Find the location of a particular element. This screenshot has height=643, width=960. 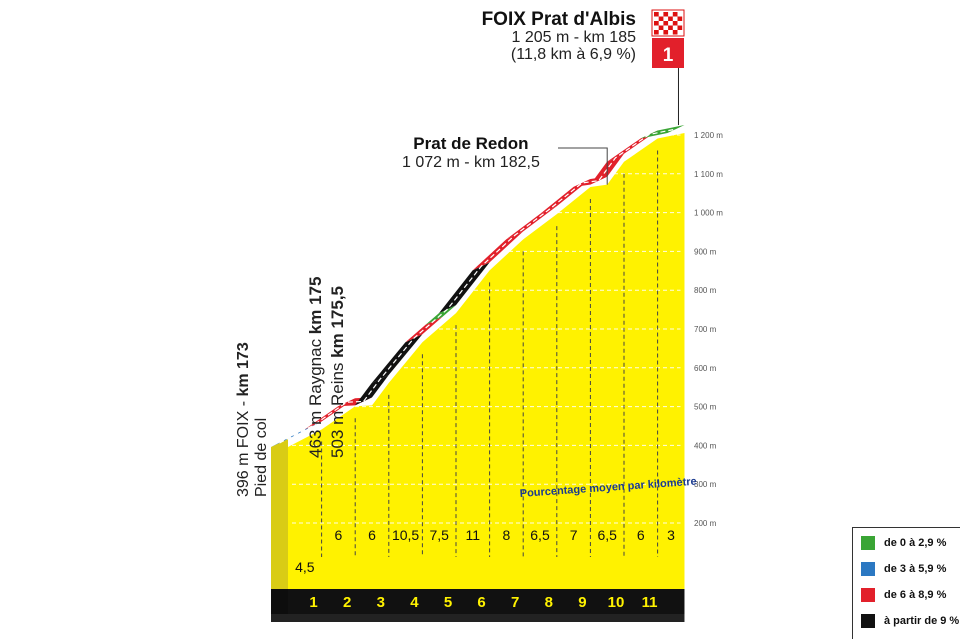

band-bottom-shadow is located at coordinates (478, 618).